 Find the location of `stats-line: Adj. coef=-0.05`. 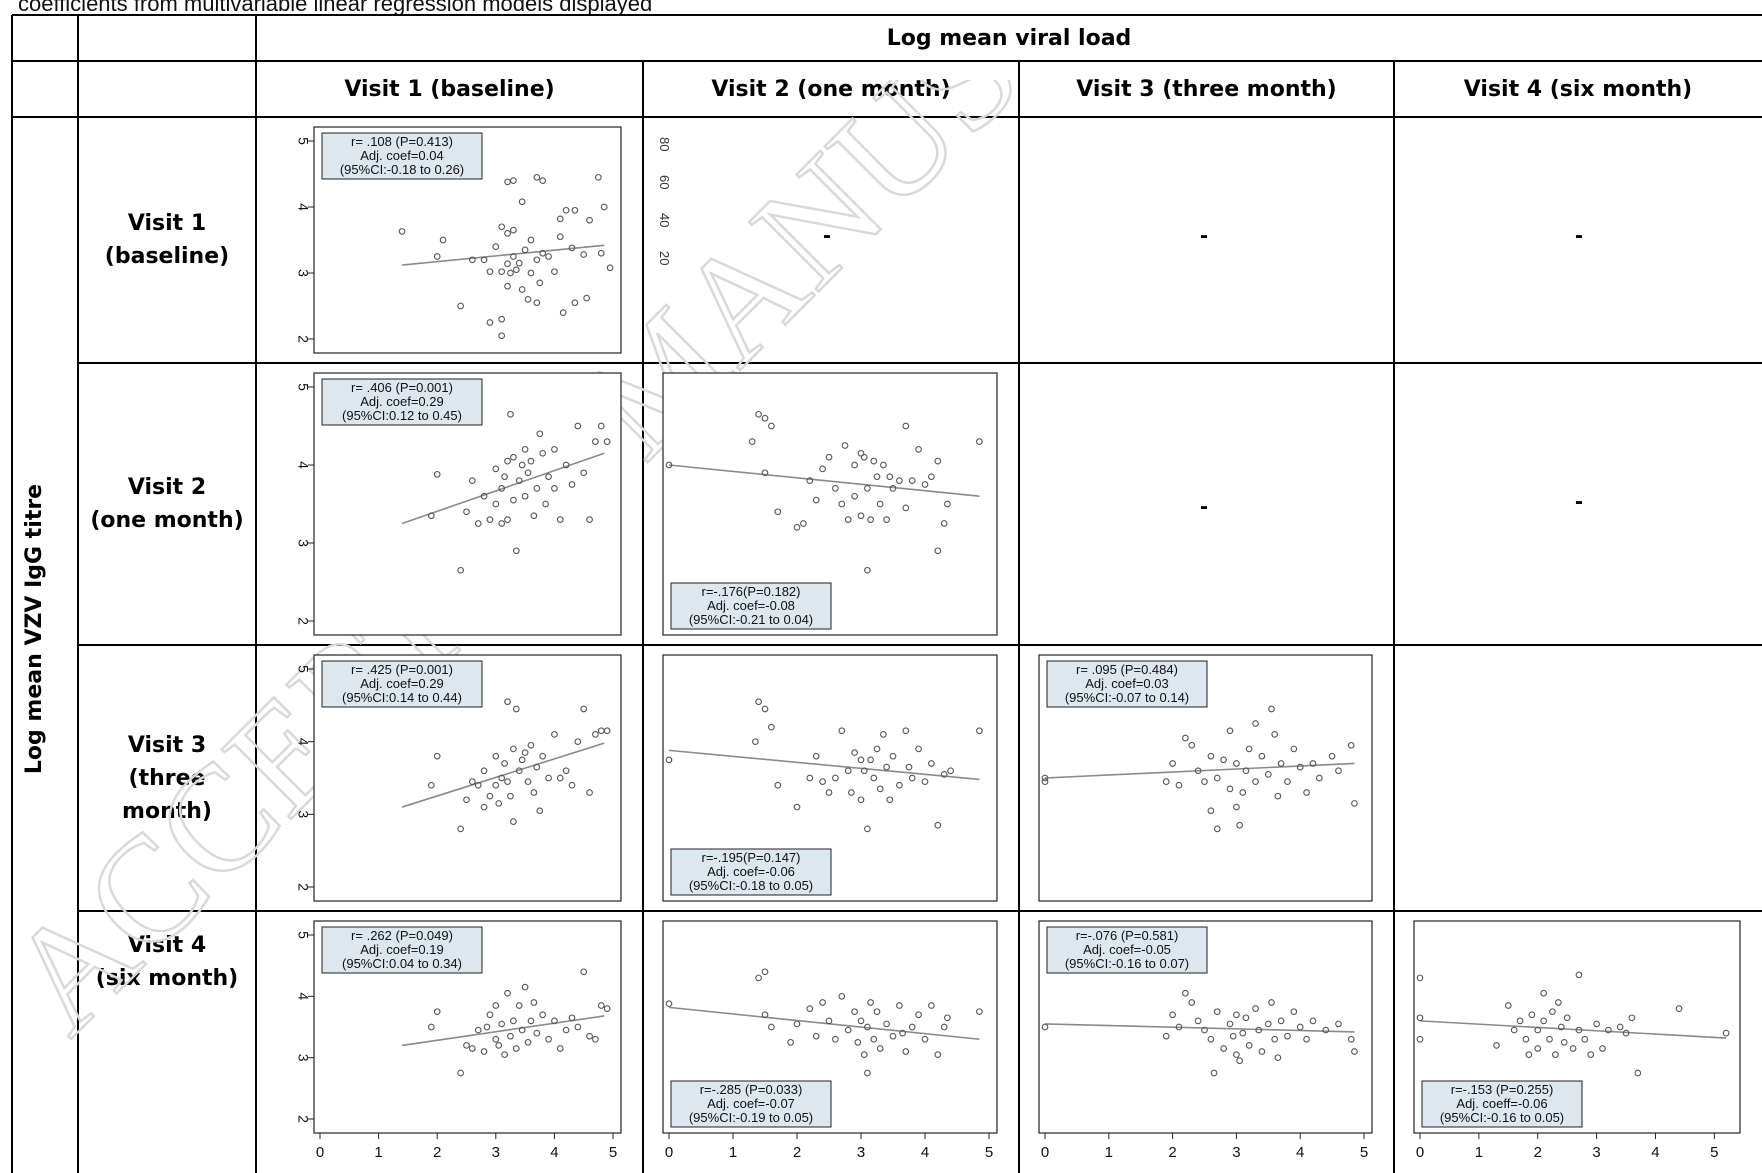

stats-line: Adj. coef=-0.05 is located at coordinates (1127, 949).